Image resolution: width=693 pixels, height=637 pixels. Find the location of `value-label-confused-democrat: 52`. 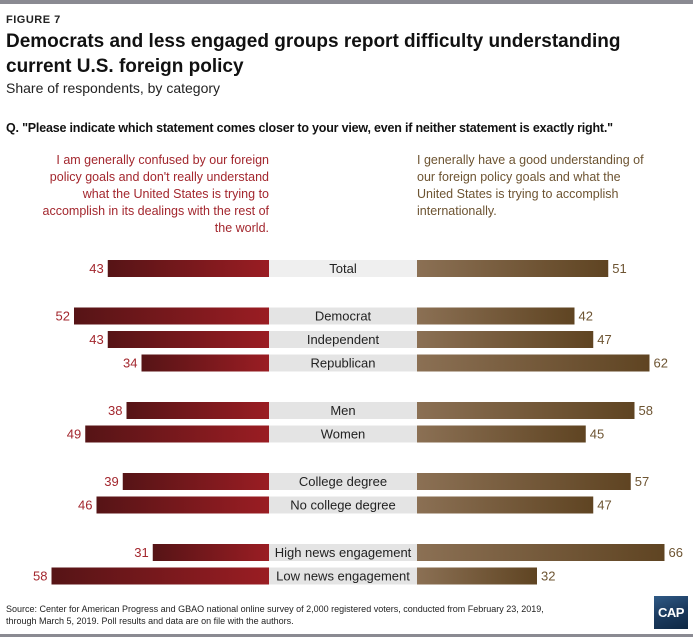

value-label-confused-democrat: 52 is located at coordinates (63, 316).